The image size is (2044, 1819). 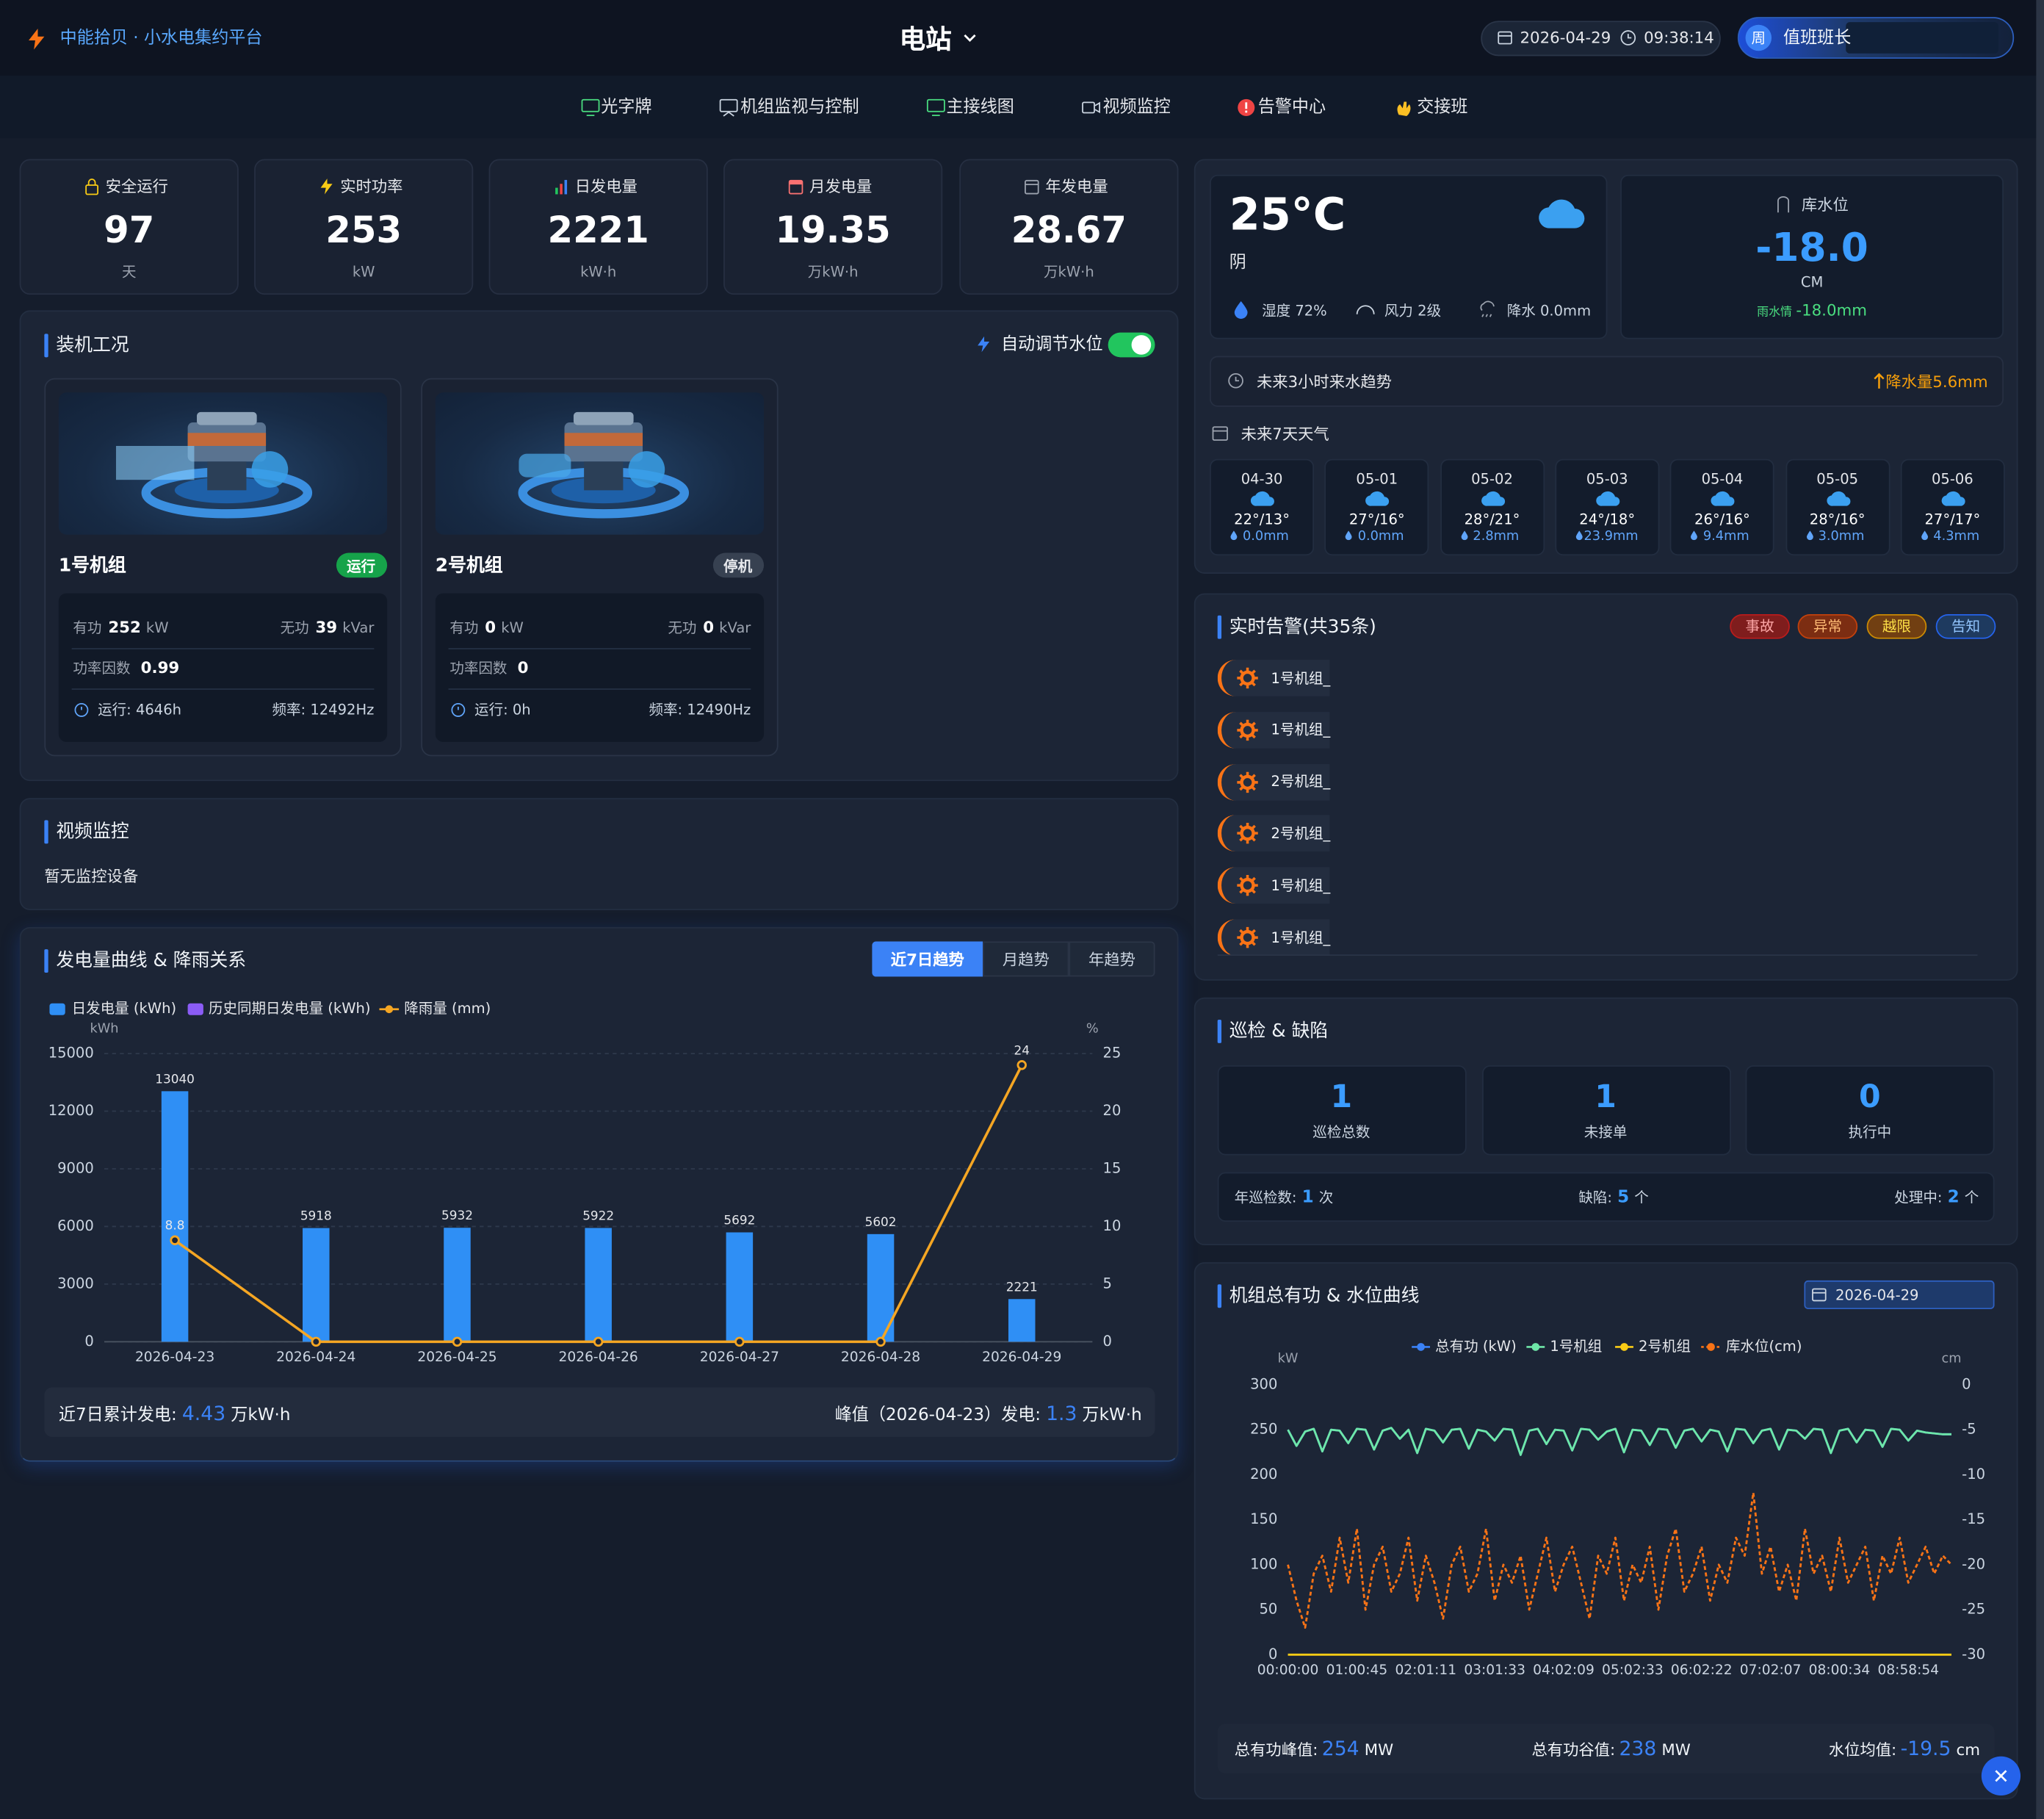 I want to click on tab-label: 月趋势, so click(x=1026, y=959).